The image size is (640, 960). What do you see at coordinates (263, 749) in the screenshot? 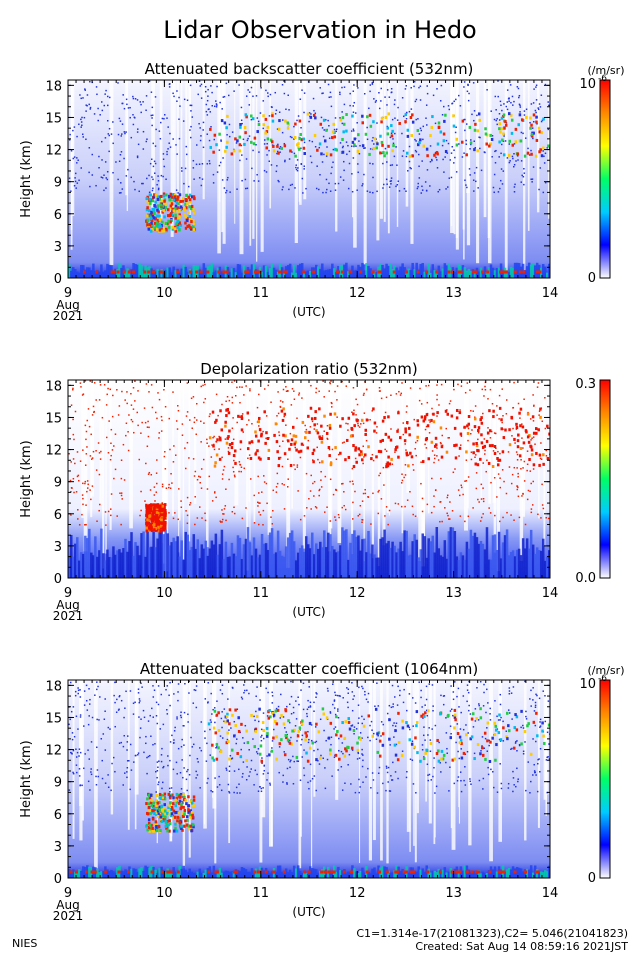
I see `signal-gap` at bounding box center [263, 749].